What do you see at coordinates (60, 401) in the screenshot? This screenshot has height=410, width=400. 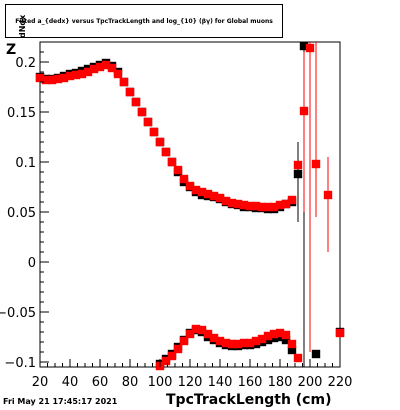 I see `datestamp: Fri May 21 17:45:17 2021` at bounding box center [60, 401].